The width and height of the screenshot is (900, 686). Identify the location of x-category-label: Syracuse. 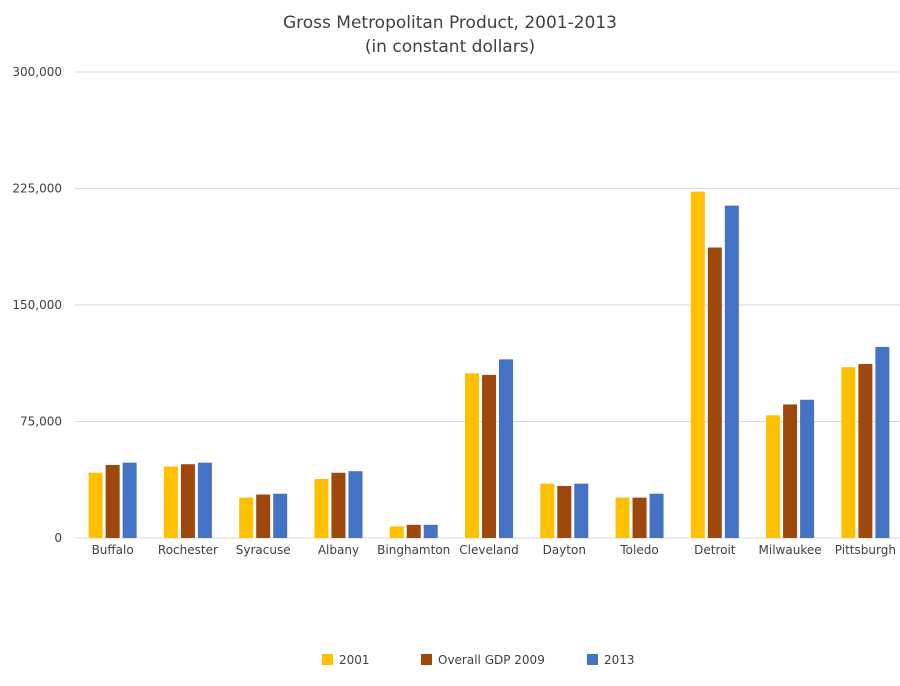
(263, 550).